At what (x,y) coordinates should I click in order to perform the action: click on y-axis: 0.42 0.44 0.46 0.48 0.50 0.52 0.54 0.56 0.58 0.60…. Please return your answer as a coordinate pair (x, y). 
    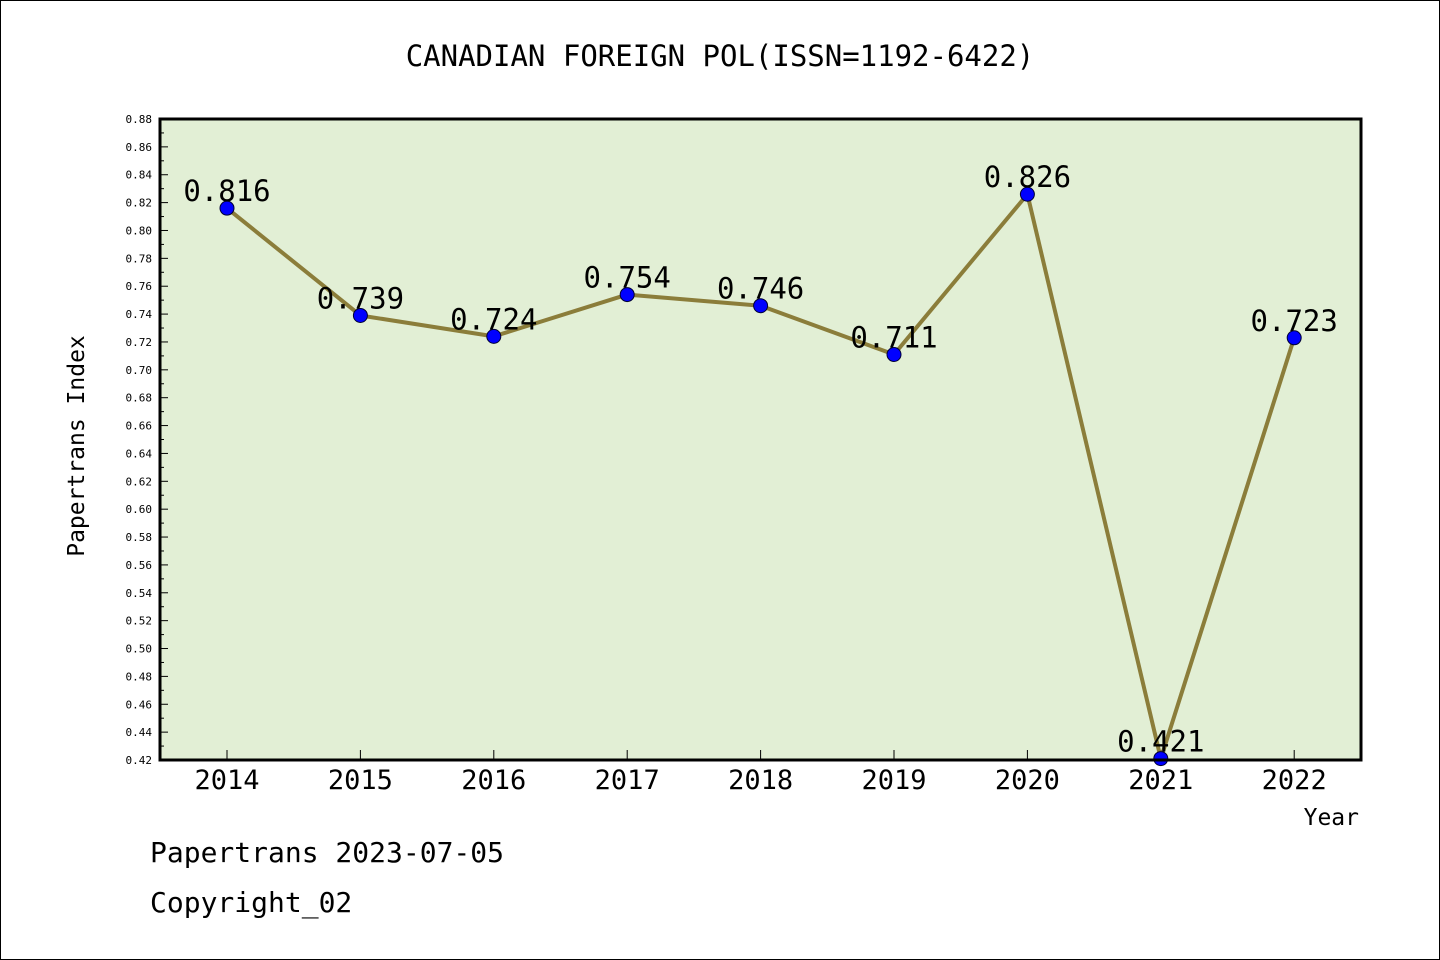
    Looking at the image, I should click on (147, 440).